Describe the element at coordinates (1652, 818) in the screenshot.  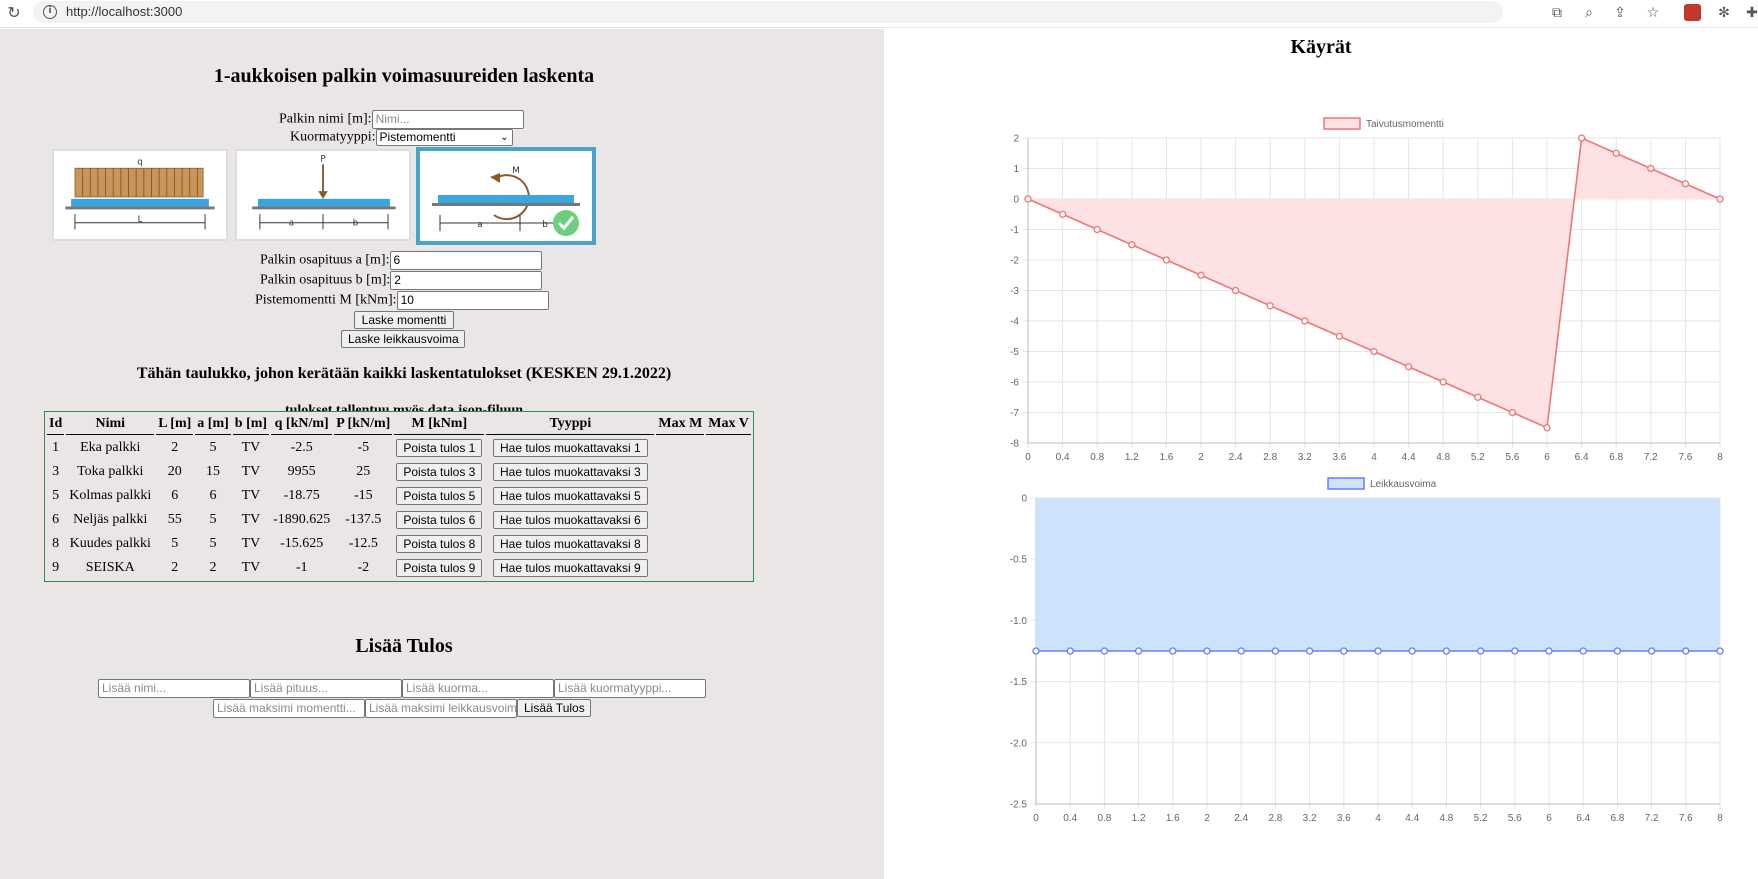
I see `x-tick-label: 7.2` at that location.